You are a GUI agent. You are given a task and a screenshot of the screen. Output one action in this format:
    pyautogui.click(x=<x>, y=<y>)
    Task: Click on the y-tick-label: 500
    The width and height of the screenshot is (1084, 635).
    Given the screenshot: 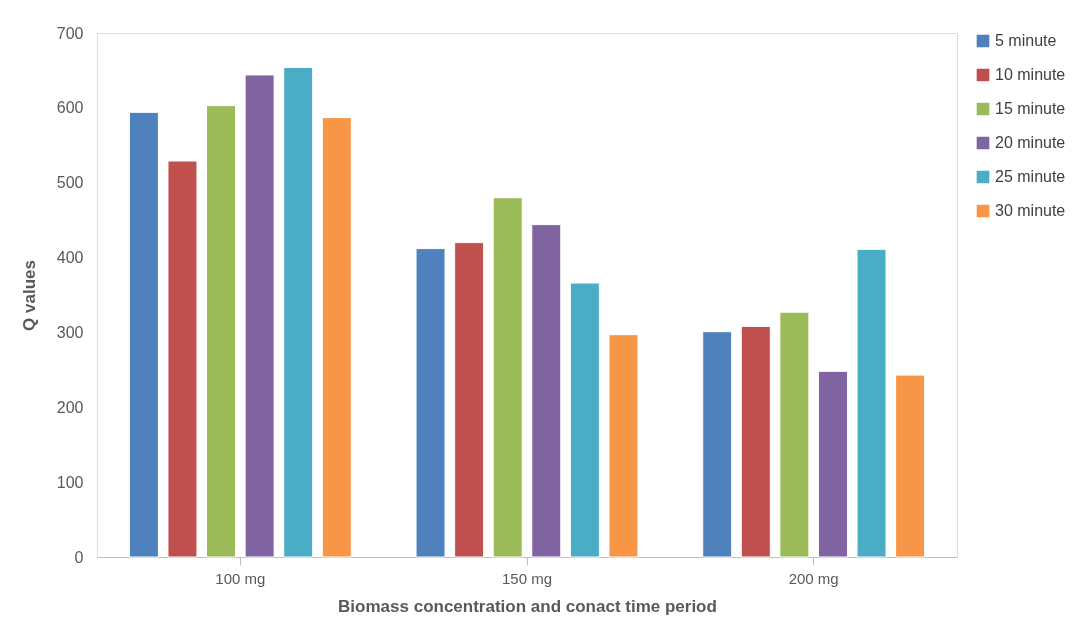 What is the action you would take?
    pyautogui.click(x=70, y=183)
    